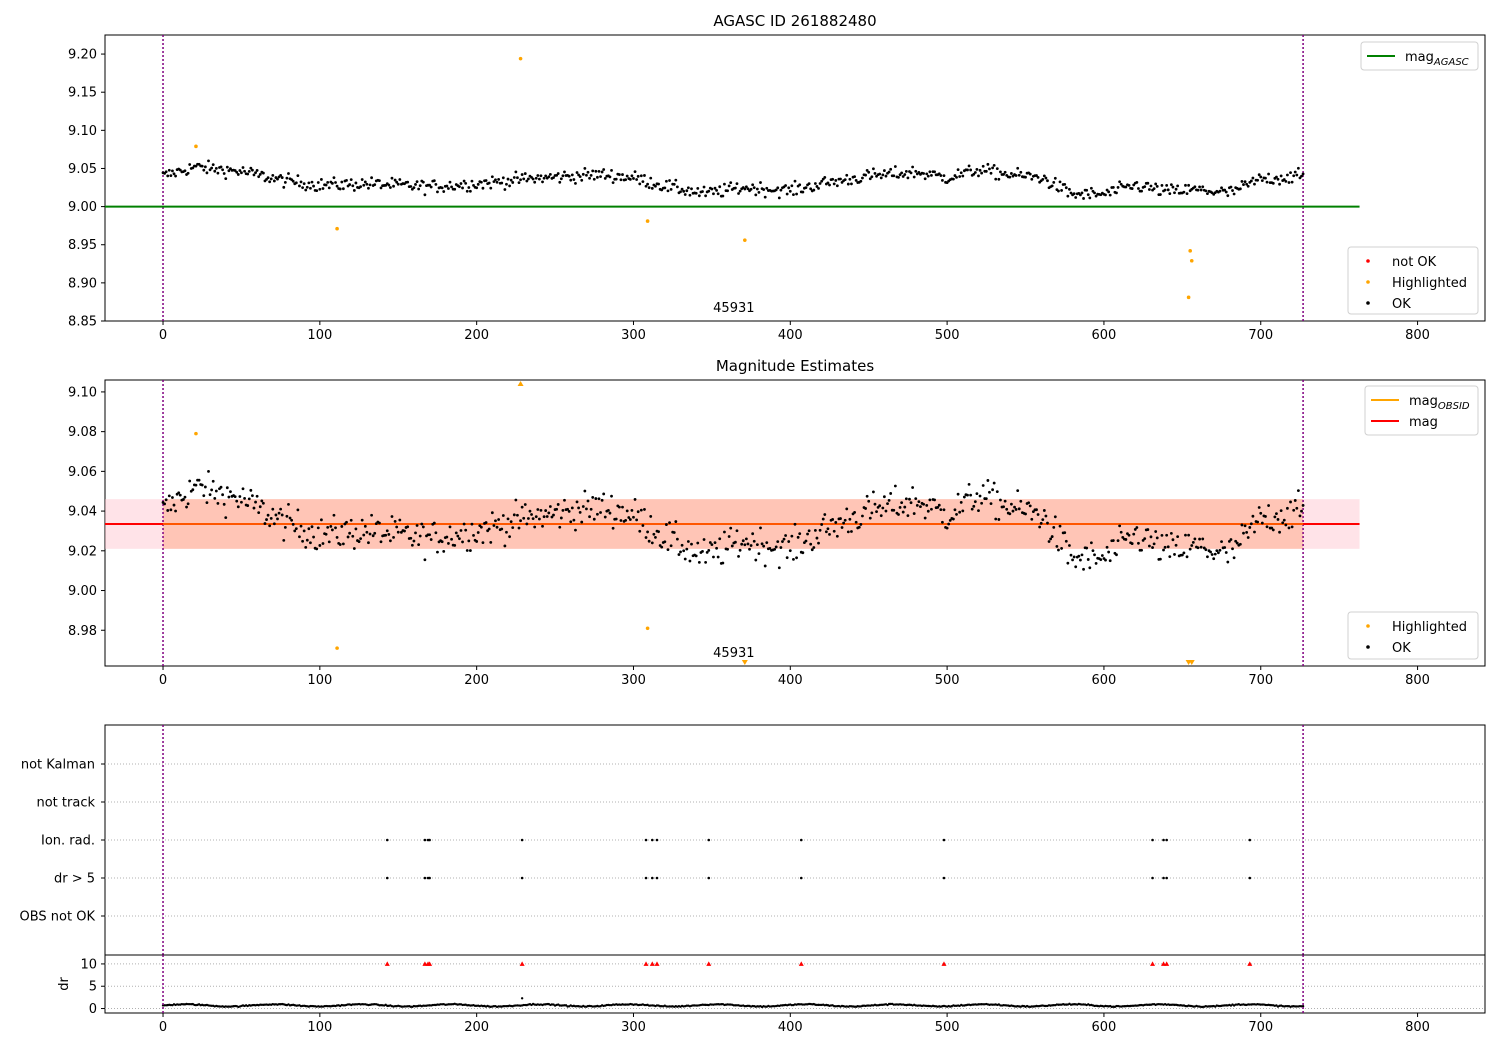 This screenshot has height=1050, width=1500. I want to click on panel1-legend-top-label: magAGASC, so click(1437, 59).